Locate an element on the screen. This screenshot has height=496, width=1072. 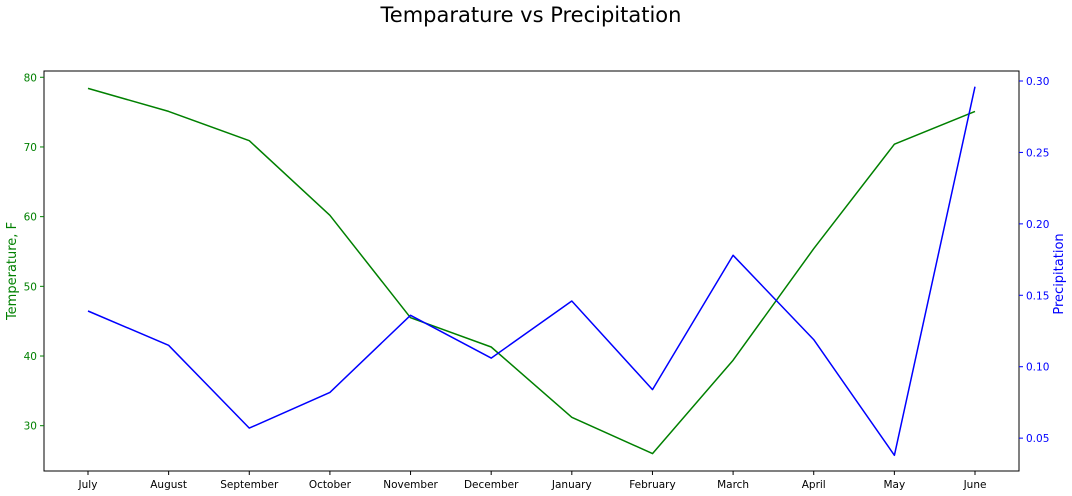
right-y-tick-label: 0.10 is located at coordinates (1037, 368).